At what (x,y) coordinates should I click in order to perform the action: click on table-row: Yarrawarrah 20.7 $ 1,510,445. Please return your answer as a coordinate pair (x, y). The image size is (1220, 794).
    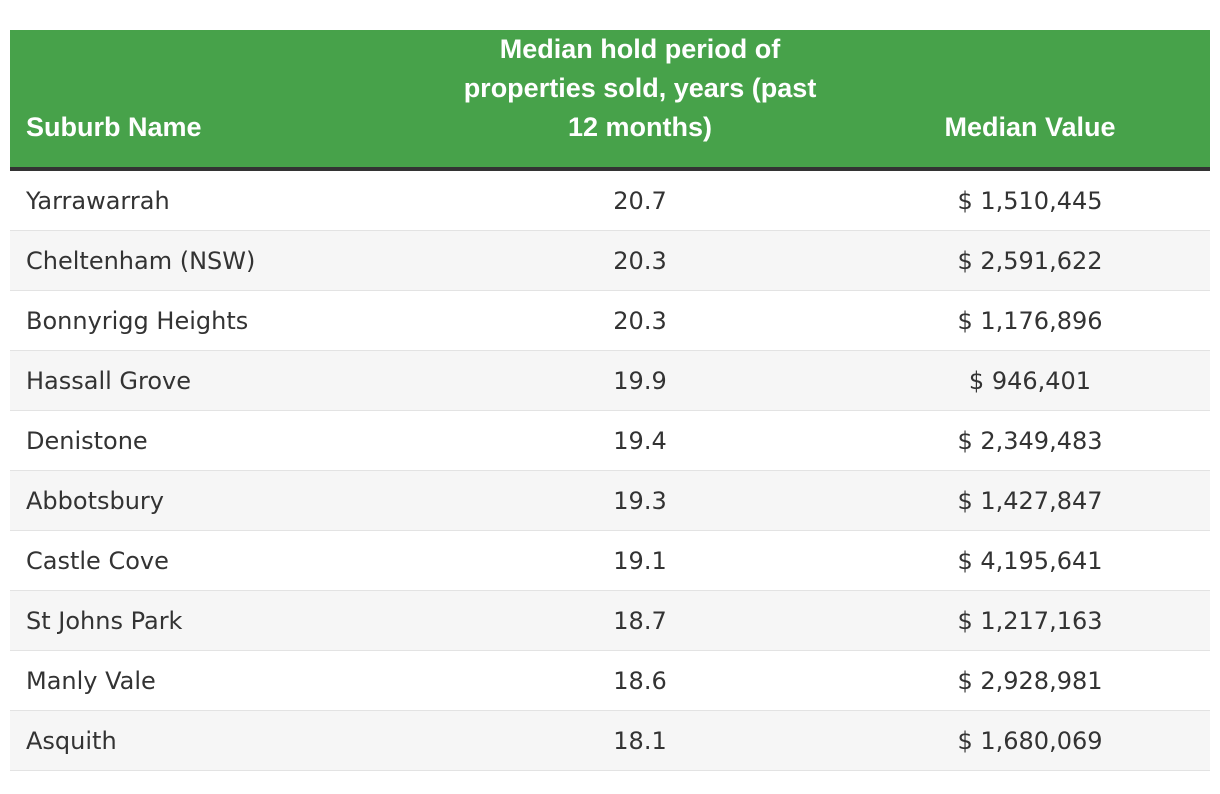
    Looking at the image, I should click on (610, 200).